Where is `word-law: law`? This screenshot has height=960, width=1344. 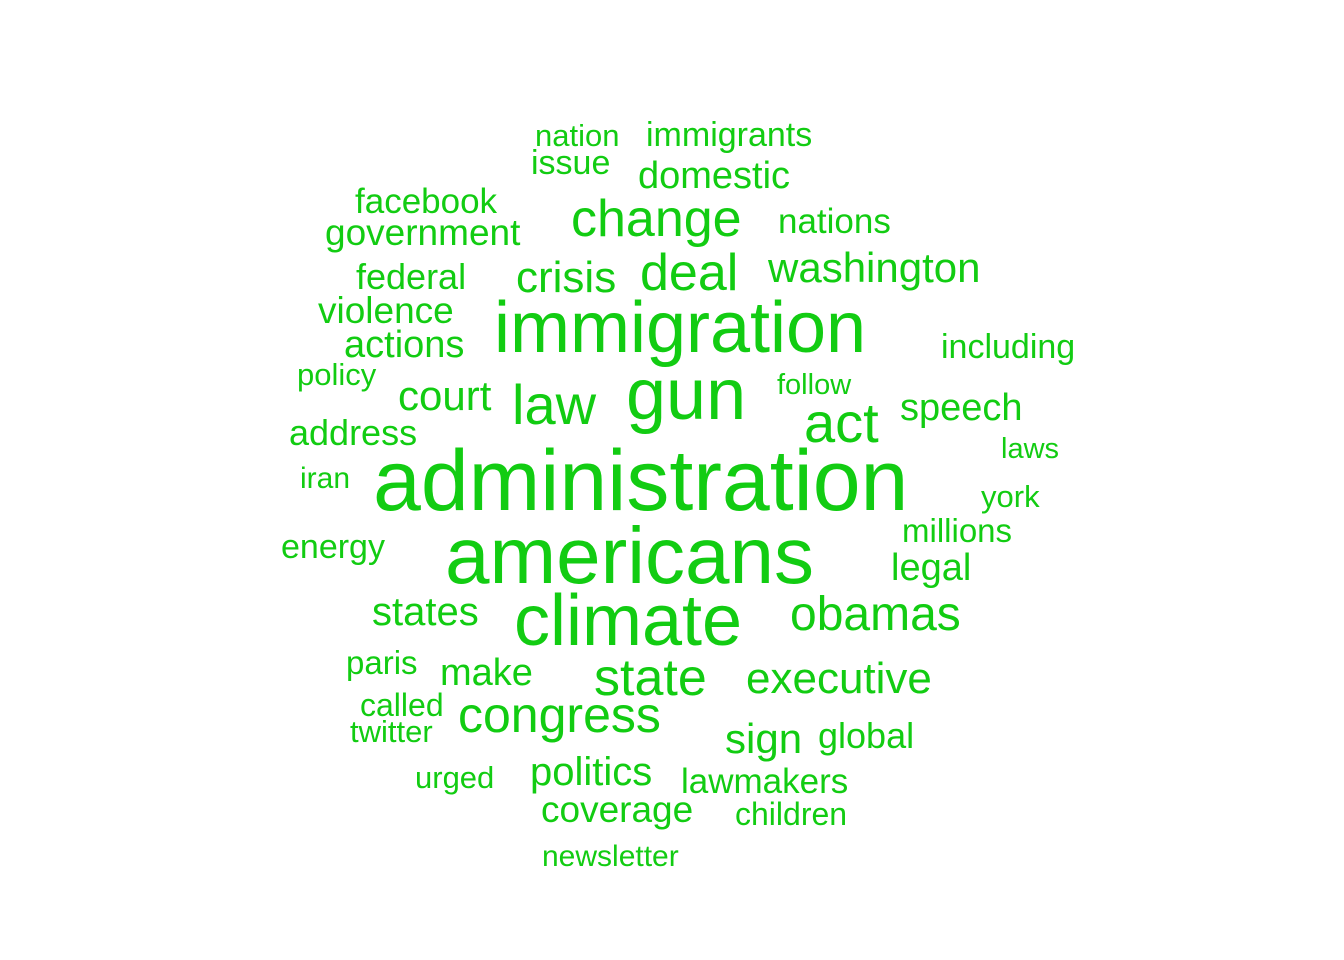 word-law: law is located at coordinates (554, 404).